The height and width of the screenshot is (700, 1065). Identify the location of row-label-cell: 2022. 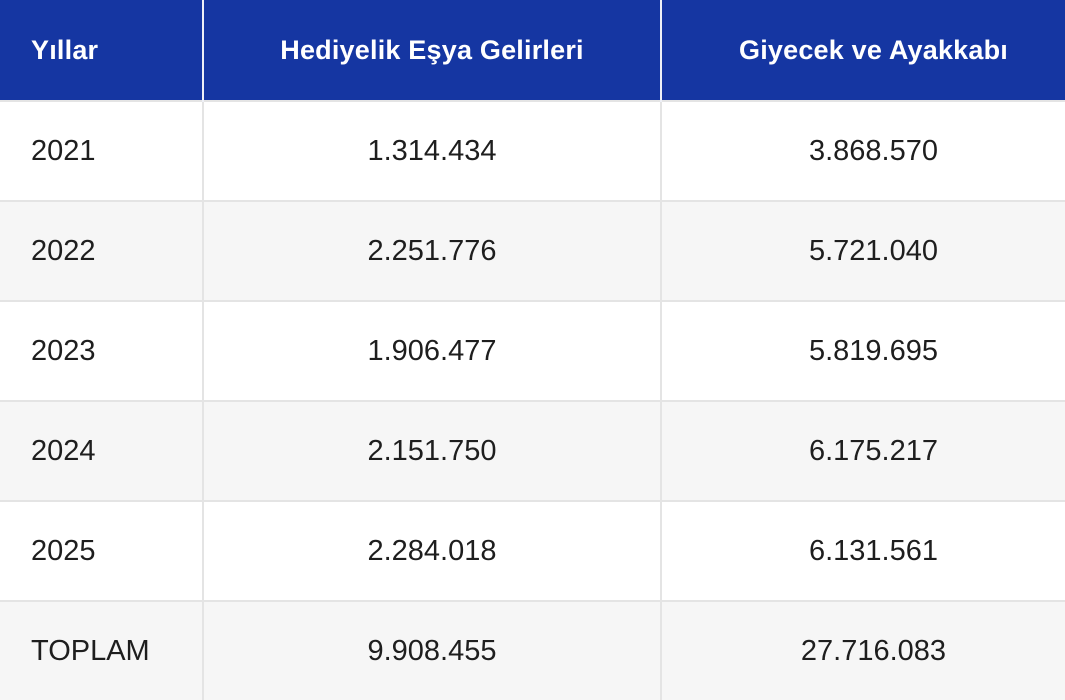
(102, 250).